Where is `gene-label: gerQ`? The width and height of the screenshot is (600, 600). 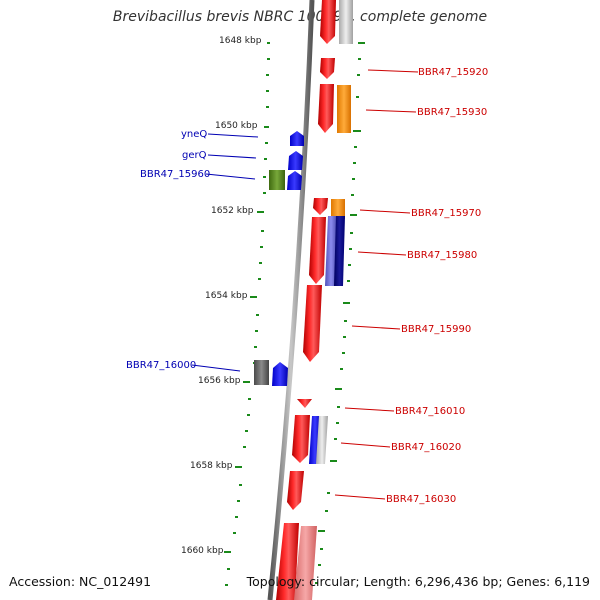
gene-label: gerQ is located at coordinates (194, 155).